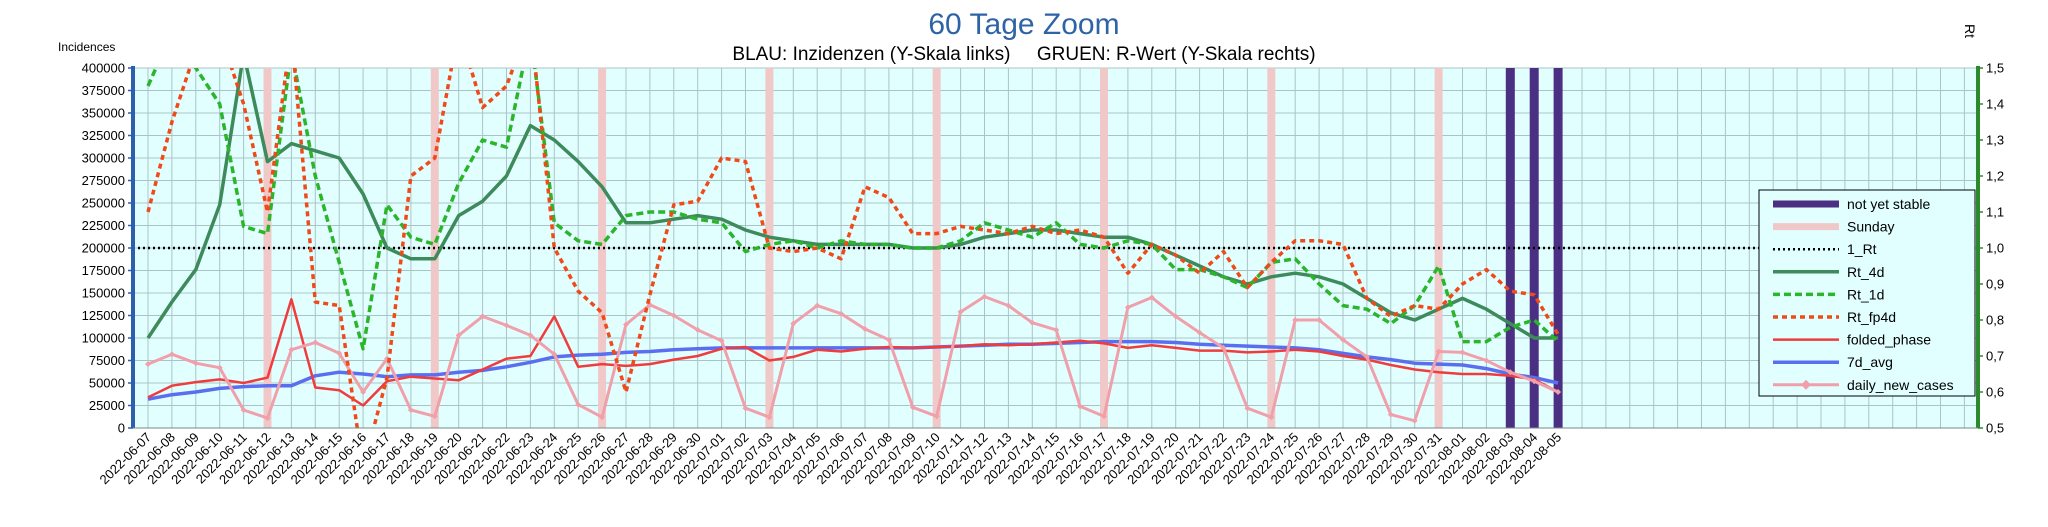 This screenshot has width=2048, height=527. I want to click on y-tick-label-left: 300000, so click(103, 158).